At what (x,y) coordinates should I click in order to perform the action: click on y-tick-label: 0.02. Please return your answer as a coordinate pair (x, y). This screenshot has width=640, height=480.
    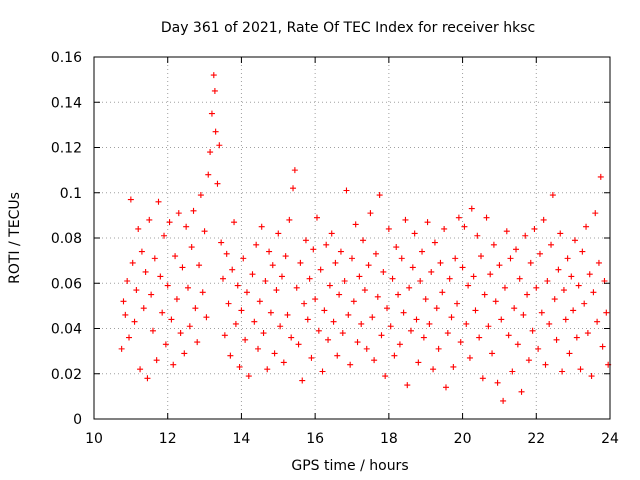
    Looking at the image, I should click on (66, 375).